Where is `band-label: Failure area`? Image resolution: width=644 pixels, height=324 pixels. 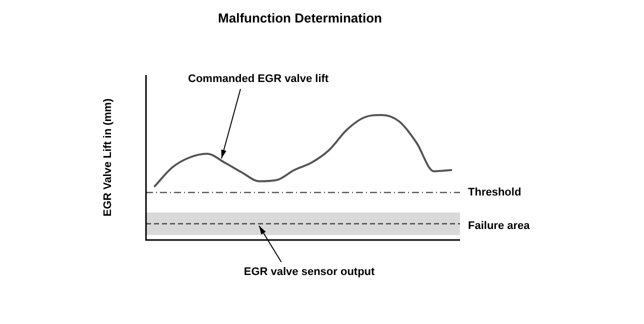 band-label: Failure area is located at coordinates (499, 226).